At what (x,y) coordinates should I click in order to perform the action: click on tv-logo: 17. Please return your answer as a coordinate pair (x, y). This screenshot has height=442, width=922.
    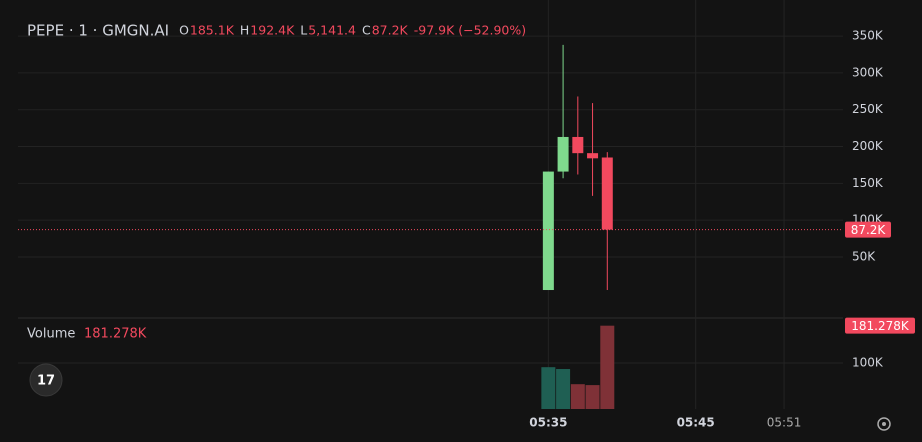
    Looking at the image, I should click on (46, 380).